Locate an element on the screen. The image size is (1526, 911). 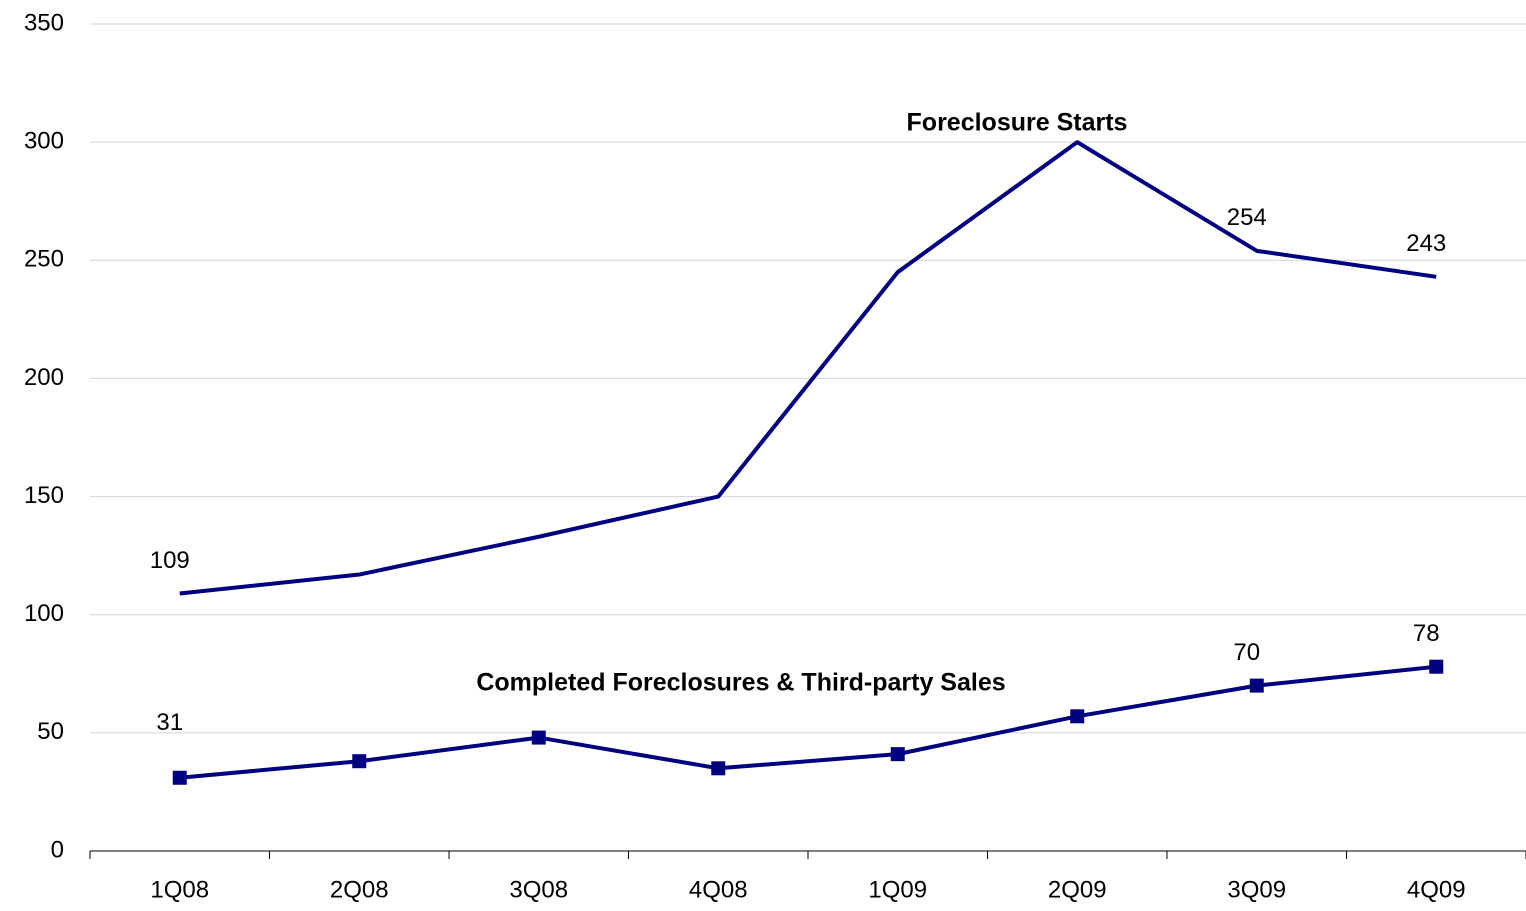
y-tick-label: 350 is located at coordinates (44, 22).